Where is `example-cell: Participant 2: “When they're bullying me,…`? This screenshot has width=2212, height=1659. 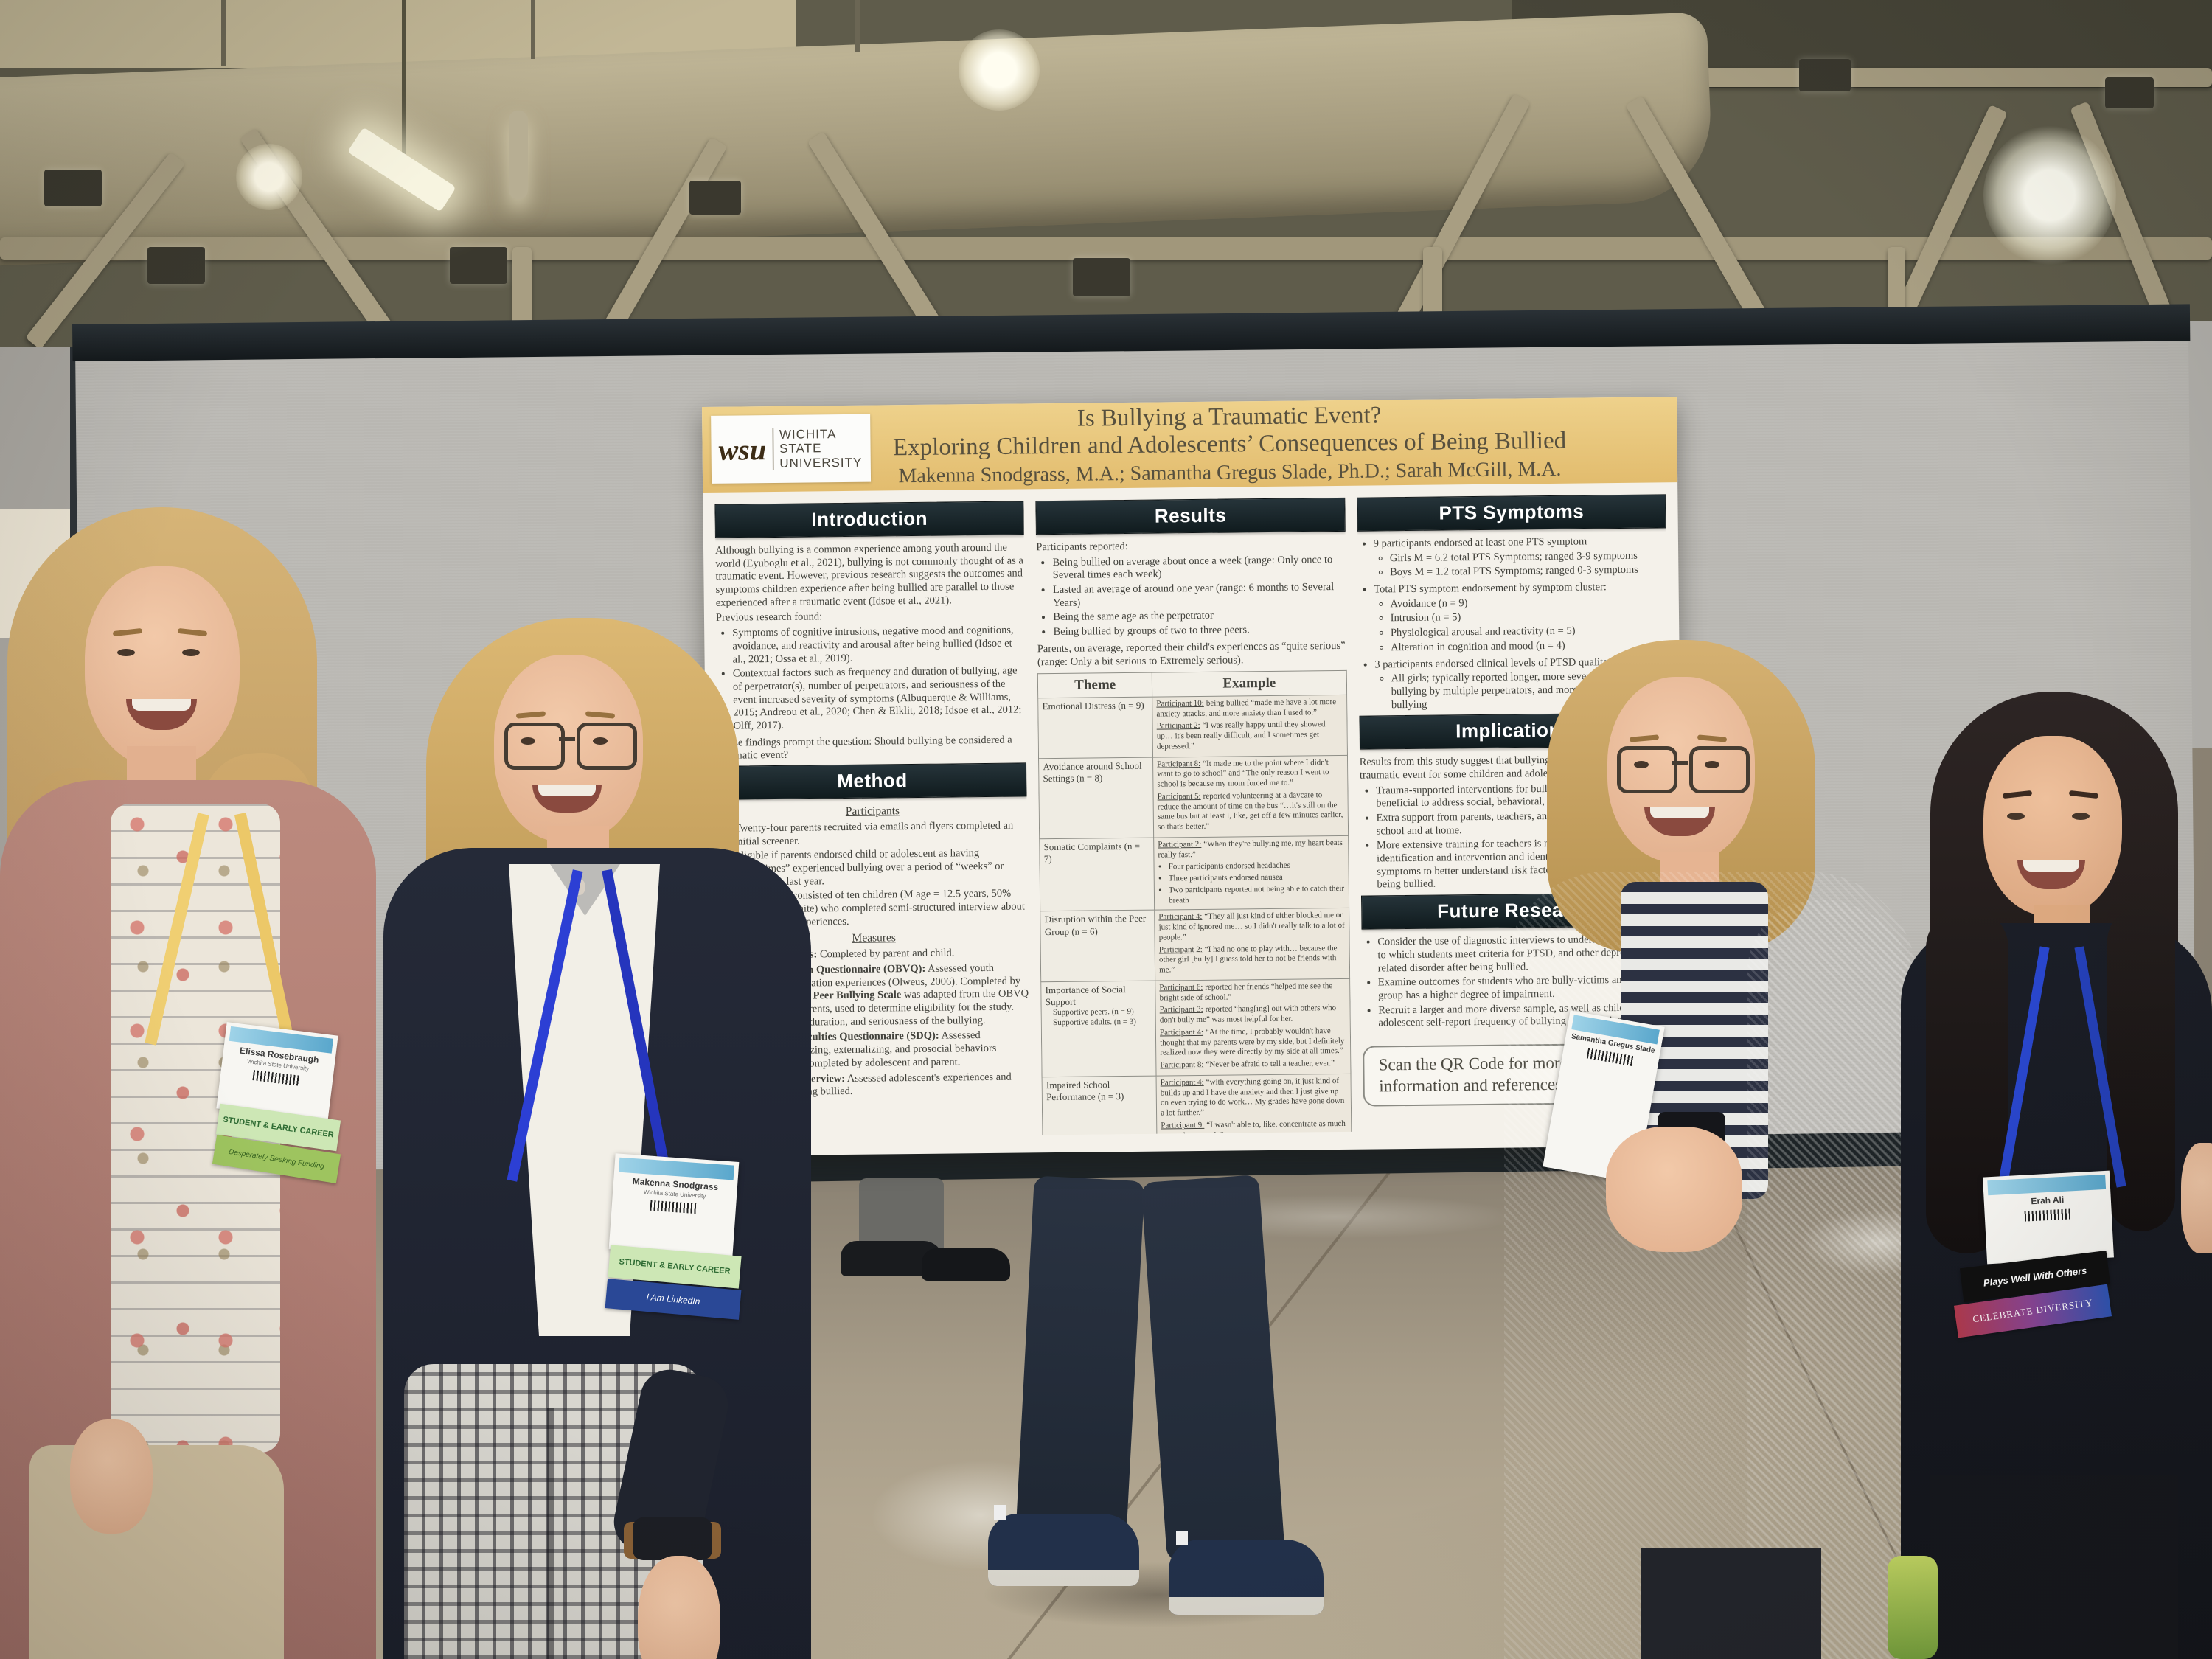
example-cell: Participant 2: “When they're bullying me,… is located at coordinates (1251, 873).